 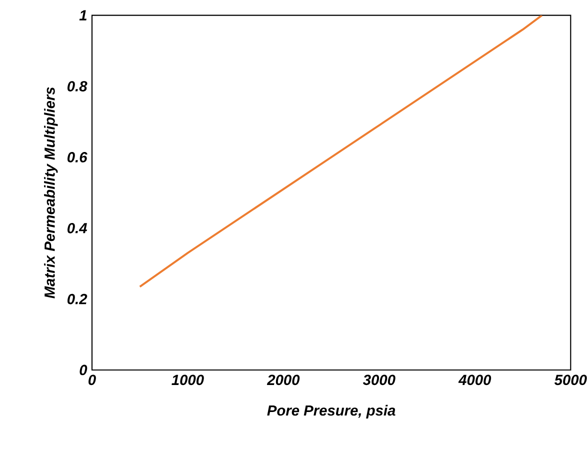 What do you see at coordinates (475, 380) in the screenshot?
I see `x-tick-label: 4000` at bounding box center [475, 380].